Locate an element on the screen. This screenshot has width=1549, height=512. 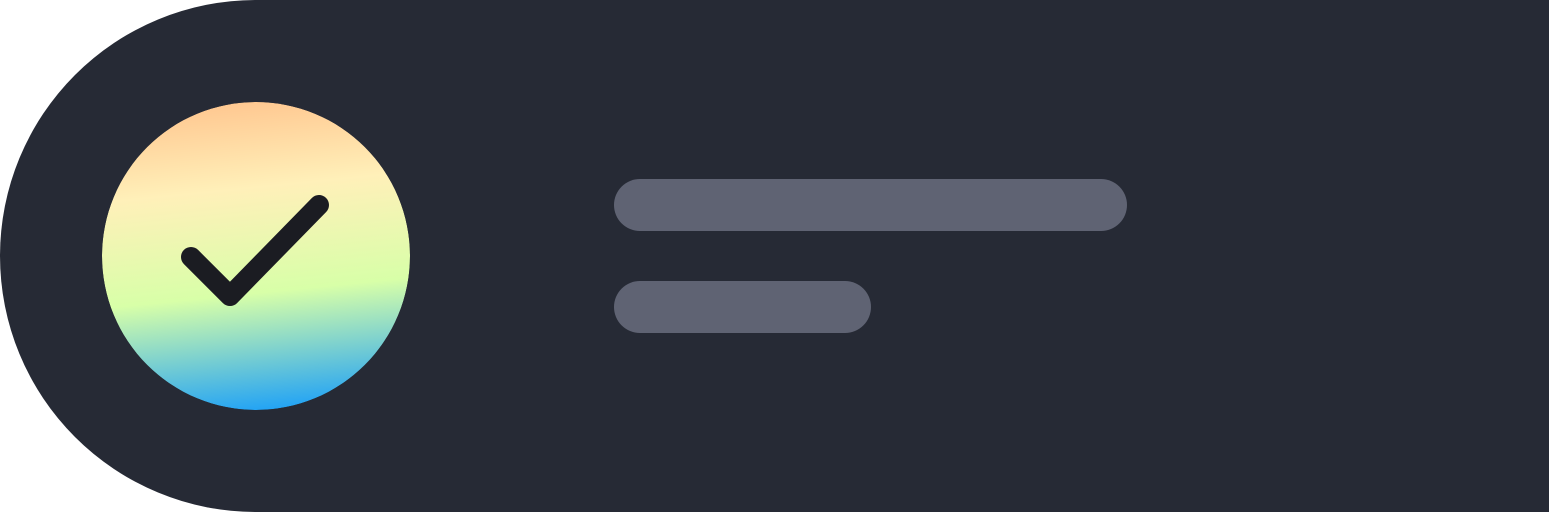
status-avatar is located at coordinates (256, 256).